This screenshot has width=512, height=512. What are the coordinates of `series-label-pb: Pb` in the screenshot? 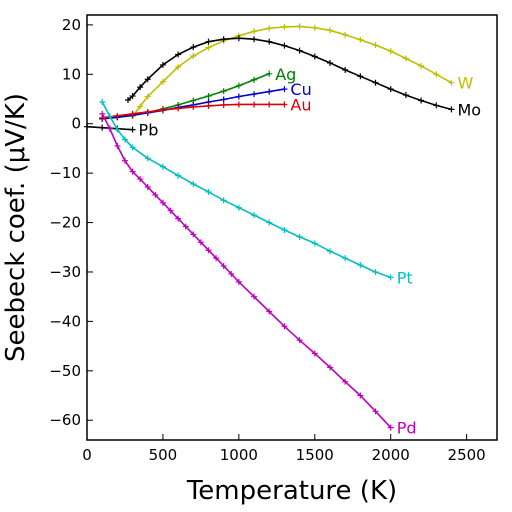 It's located at (149, 130).